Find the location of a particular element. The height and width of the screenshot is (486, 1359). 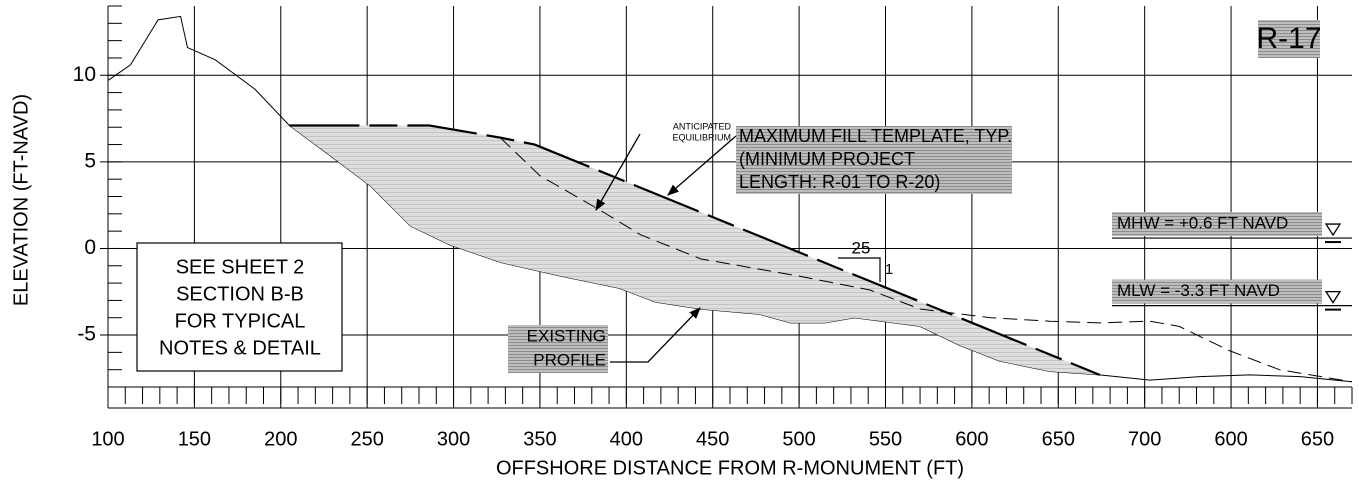

y-tick-label: 5 is located at coordinates (90, 160).